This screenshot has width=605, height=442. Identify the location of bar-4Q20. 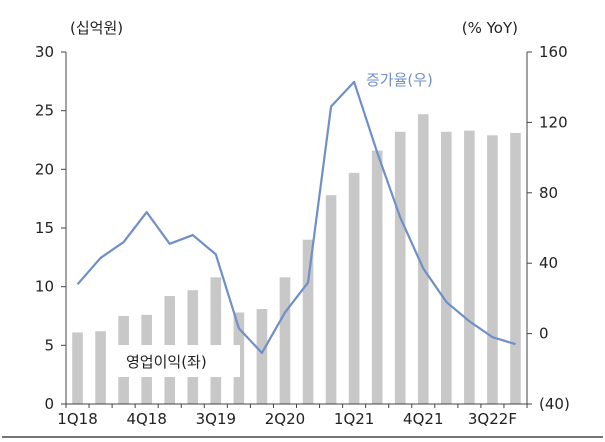
(331, 299).